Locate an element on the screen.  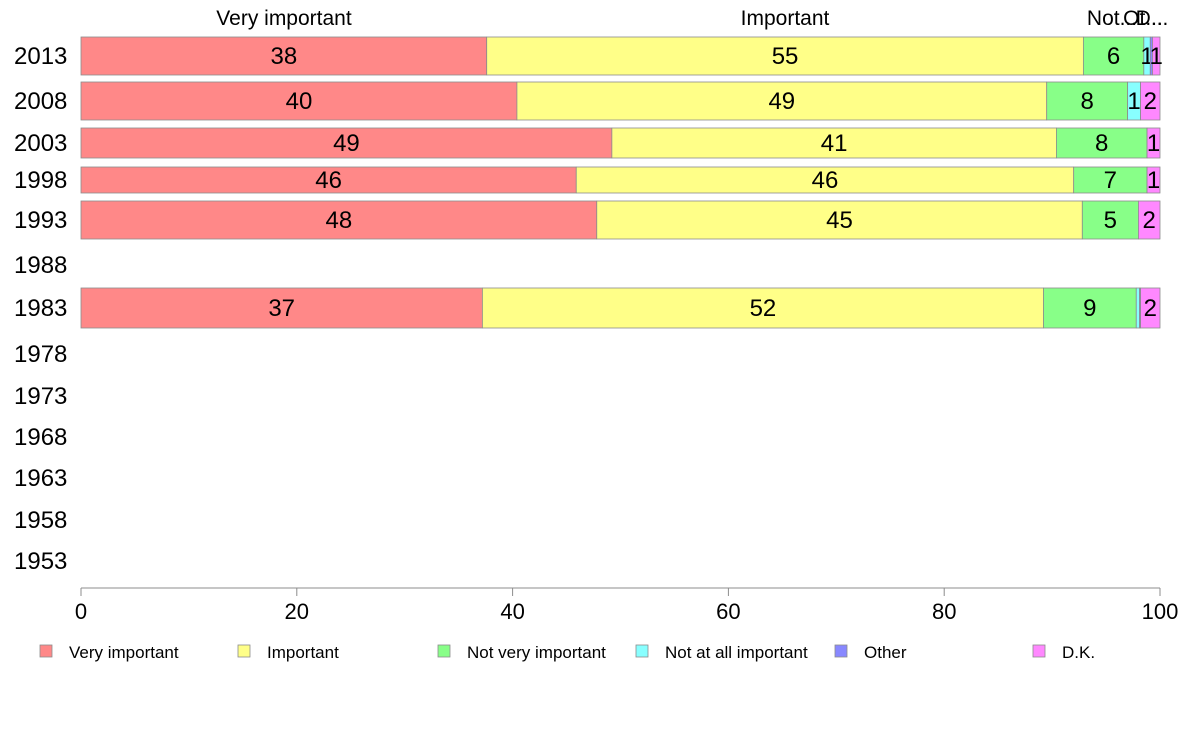
data-label: 41 is located at coordinates (834, 143).